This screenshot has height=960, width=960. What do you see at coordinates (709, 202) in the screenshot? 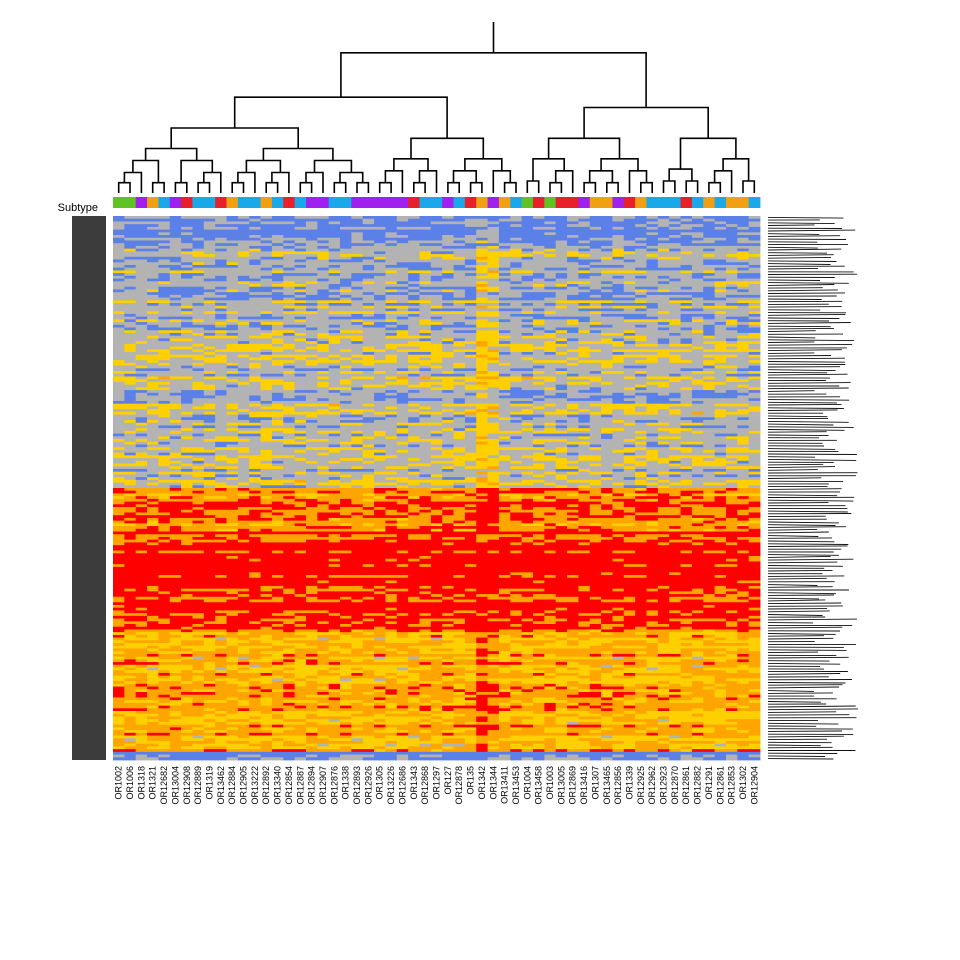
I see `subtype-cell` at bounding box center [709, 202].